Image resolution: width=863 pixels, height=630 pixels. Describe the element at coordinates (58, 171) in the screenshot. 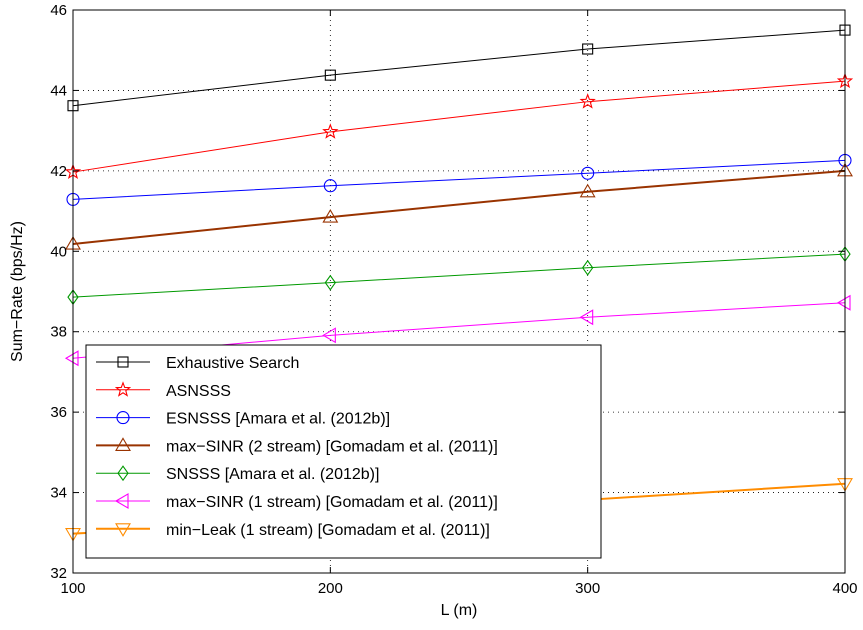

I see `y-tick-label: 42` at that location.